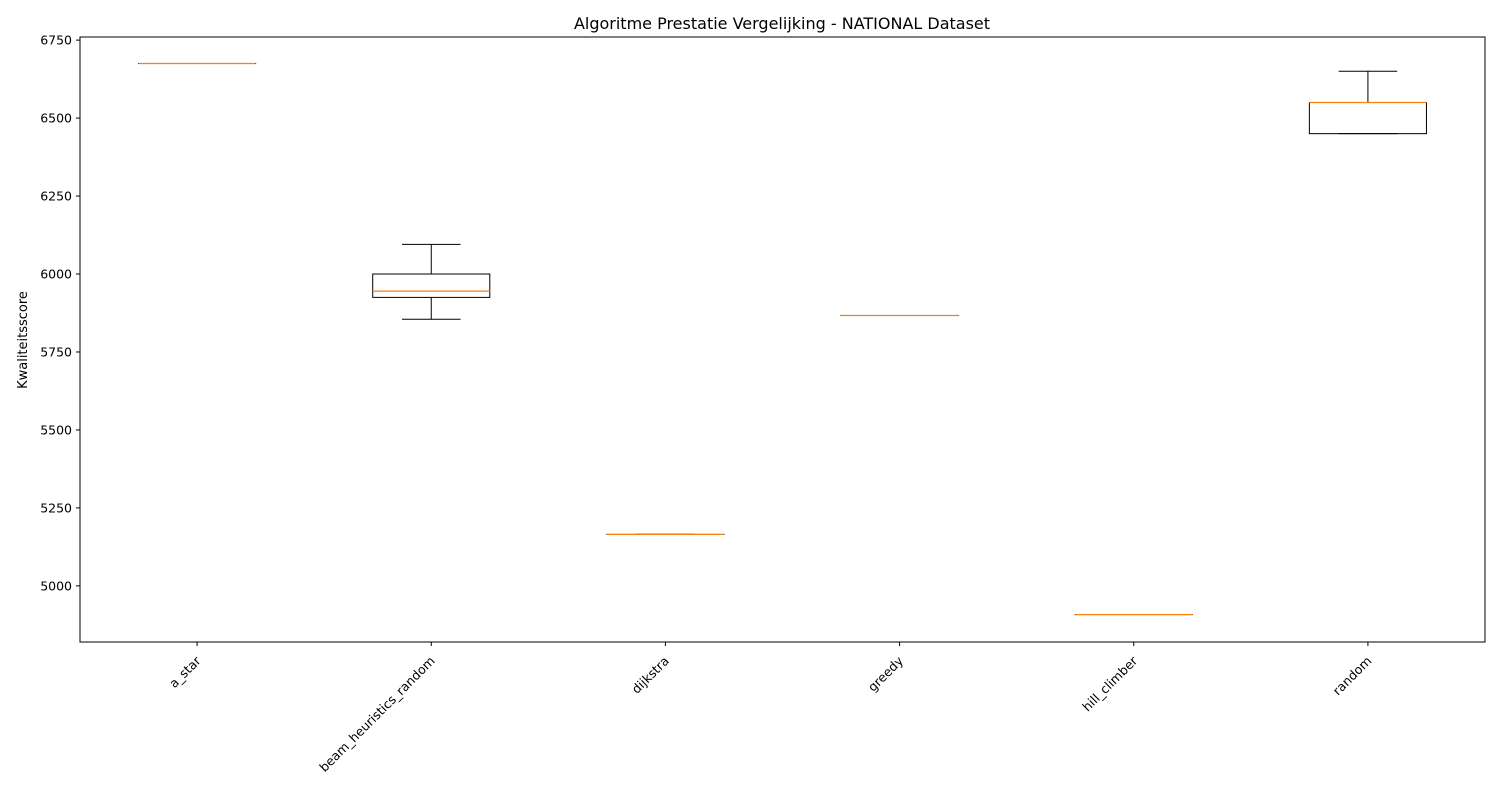 The height and width of the screenshot is (800, 1500). I want to click on y-tick-label: 5500, so click(56, 429).